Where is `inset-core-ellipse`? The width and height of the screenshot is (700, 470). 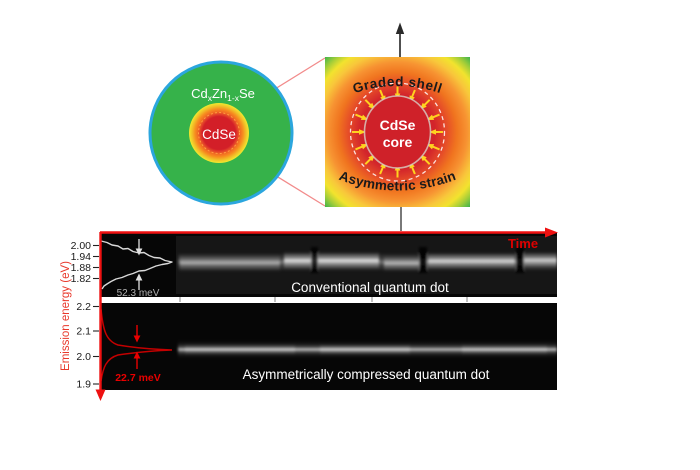
inset-core-ellipse is located at coordinates (397, 132).